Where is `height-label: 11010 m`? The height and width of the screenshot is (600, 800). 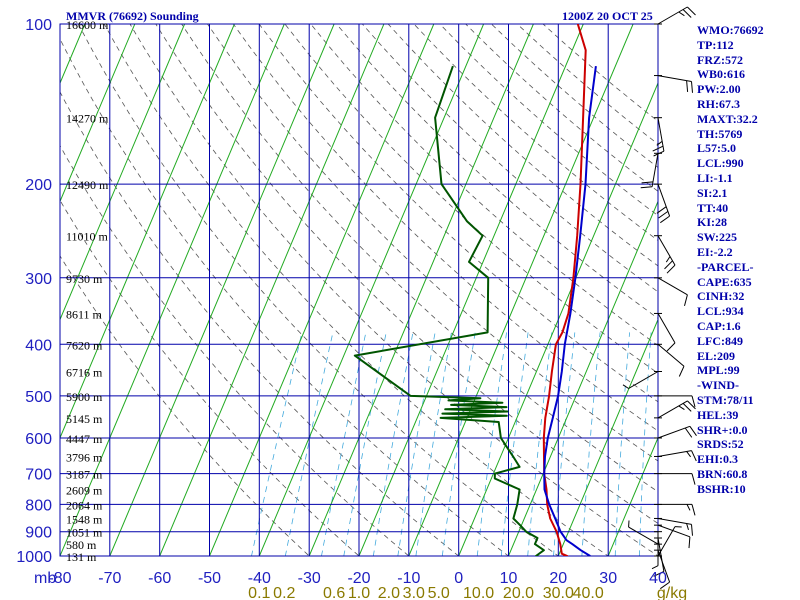 height-label: 11010 m is located at coordinates (87, 237).